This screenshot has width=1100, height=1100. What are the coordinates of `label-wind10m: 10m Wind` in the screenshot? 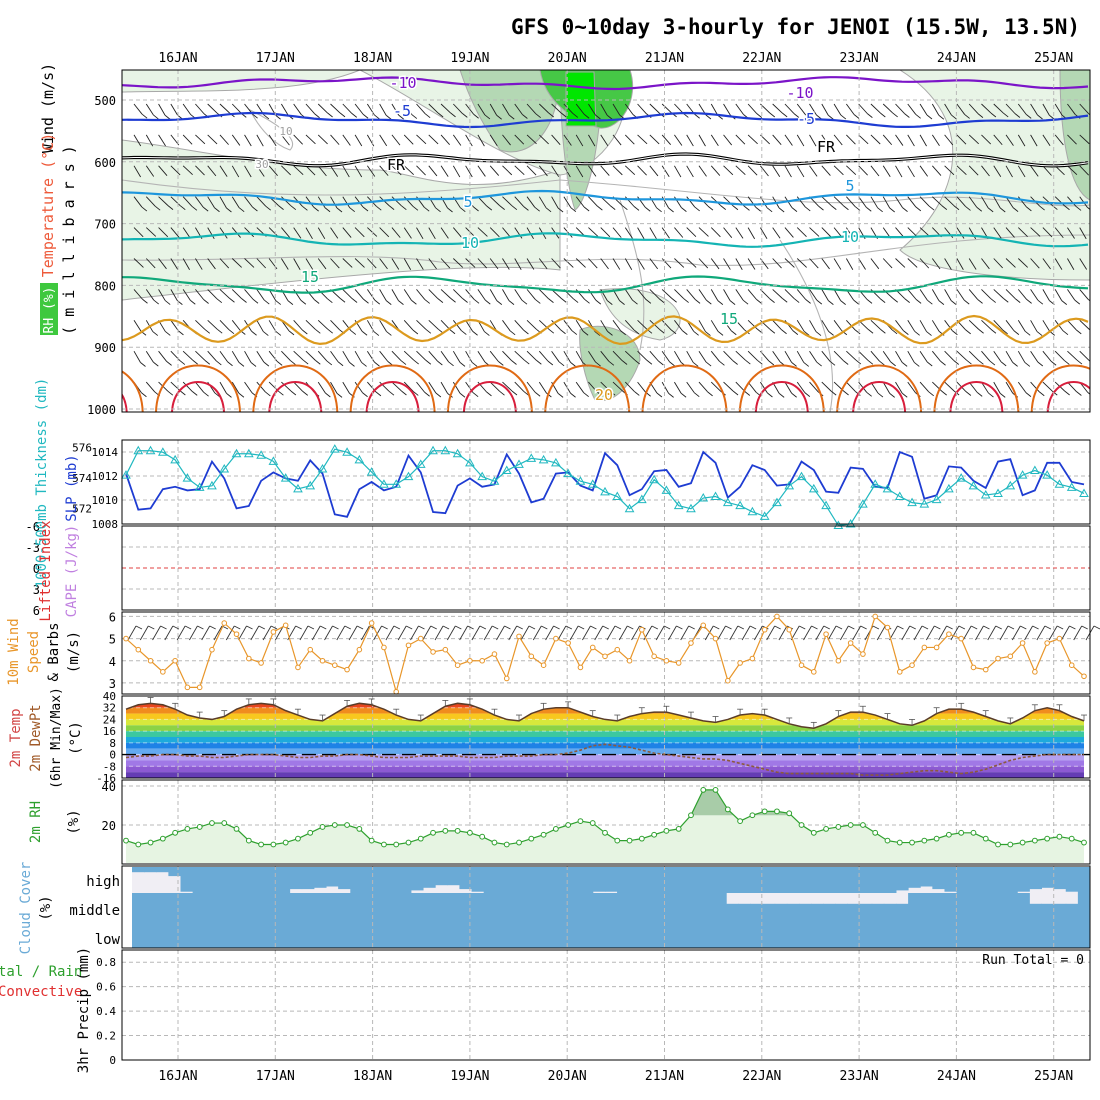 It's located at (14, 651).